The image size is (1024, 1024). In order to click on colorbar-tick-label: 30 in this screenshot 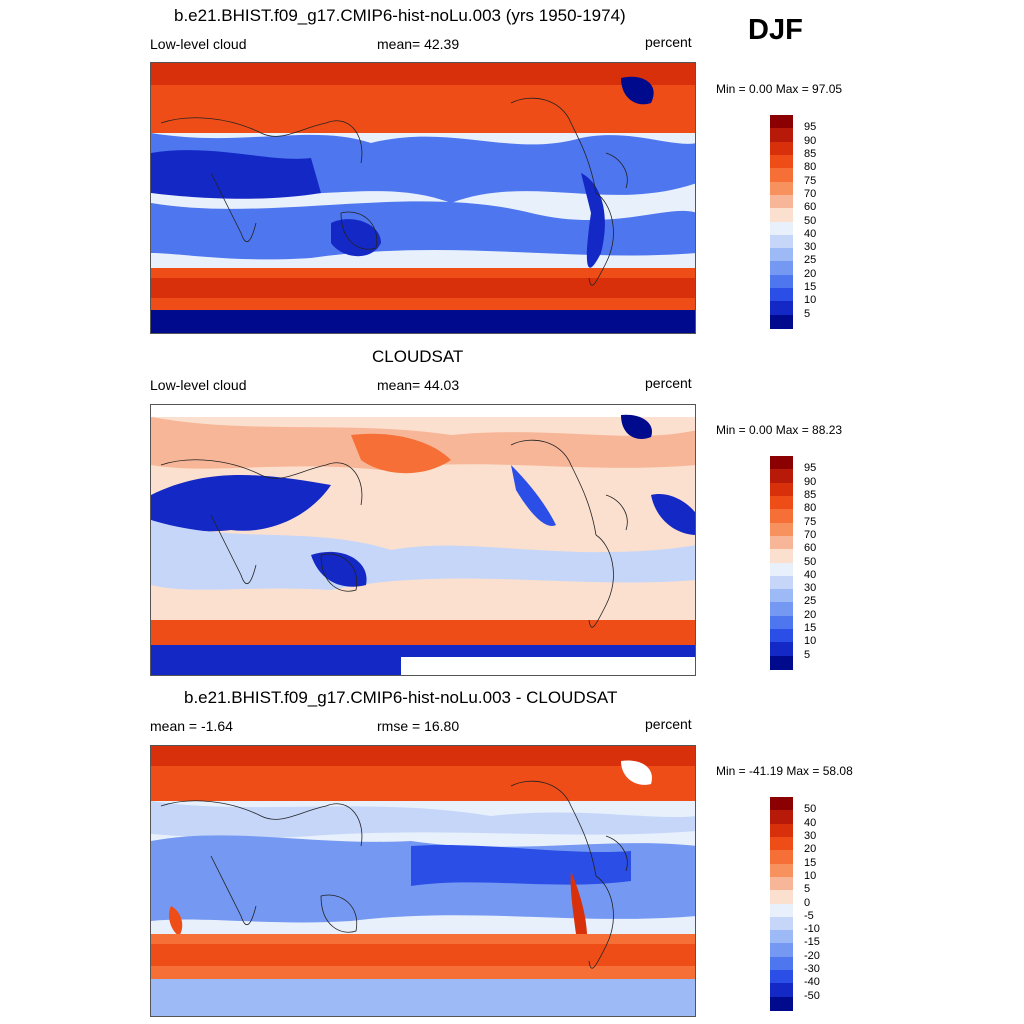, I will do `click(810, 247)`.